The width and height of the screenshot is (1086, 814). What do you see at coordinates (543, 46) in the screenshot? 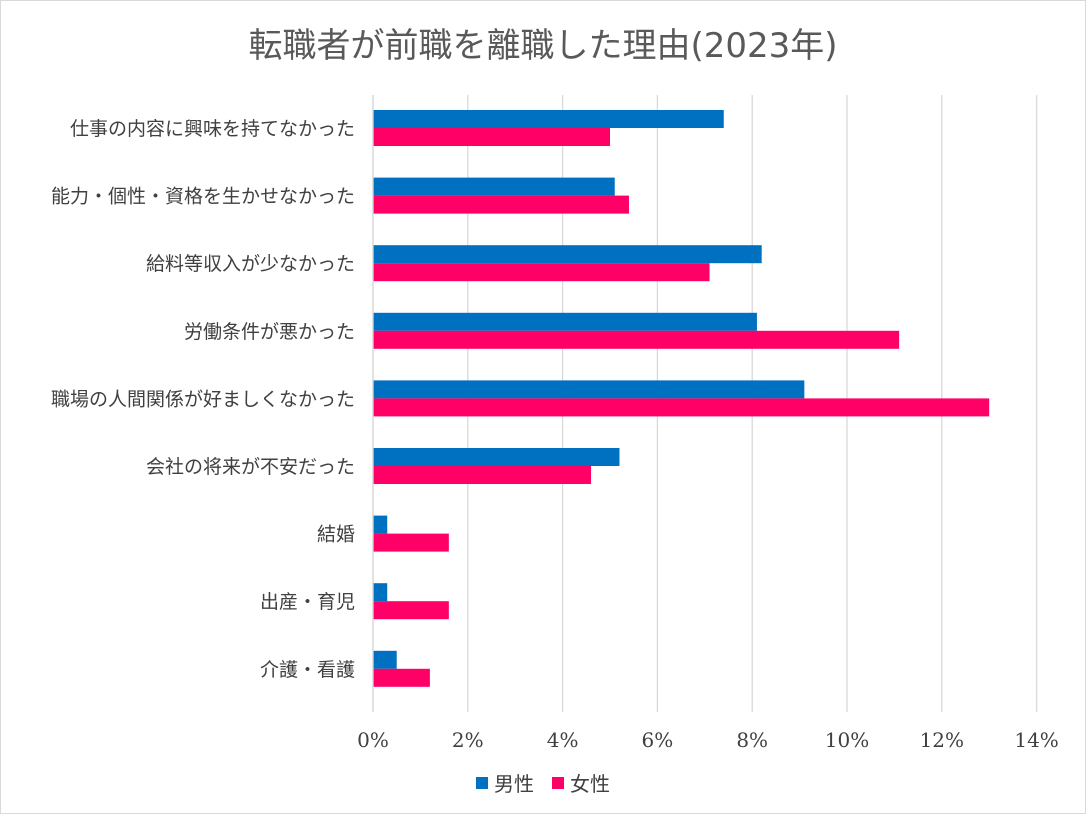
I see `chart-title: 転職者が前職を離職した理由(2023年)` at bounding box center [543, 46].